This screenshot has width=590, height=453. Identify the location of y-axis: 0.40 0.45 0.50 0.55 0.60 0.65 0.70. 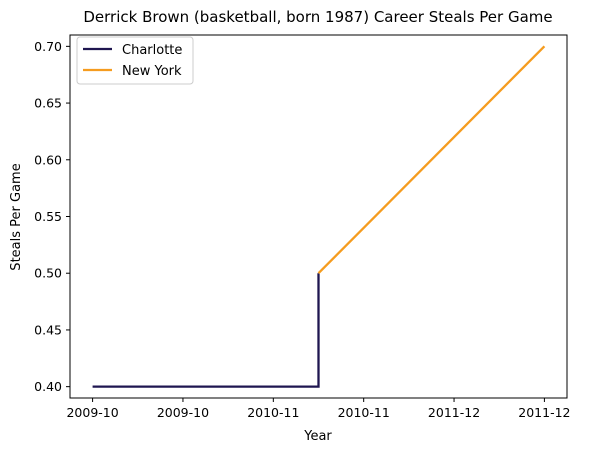
(52, 216).